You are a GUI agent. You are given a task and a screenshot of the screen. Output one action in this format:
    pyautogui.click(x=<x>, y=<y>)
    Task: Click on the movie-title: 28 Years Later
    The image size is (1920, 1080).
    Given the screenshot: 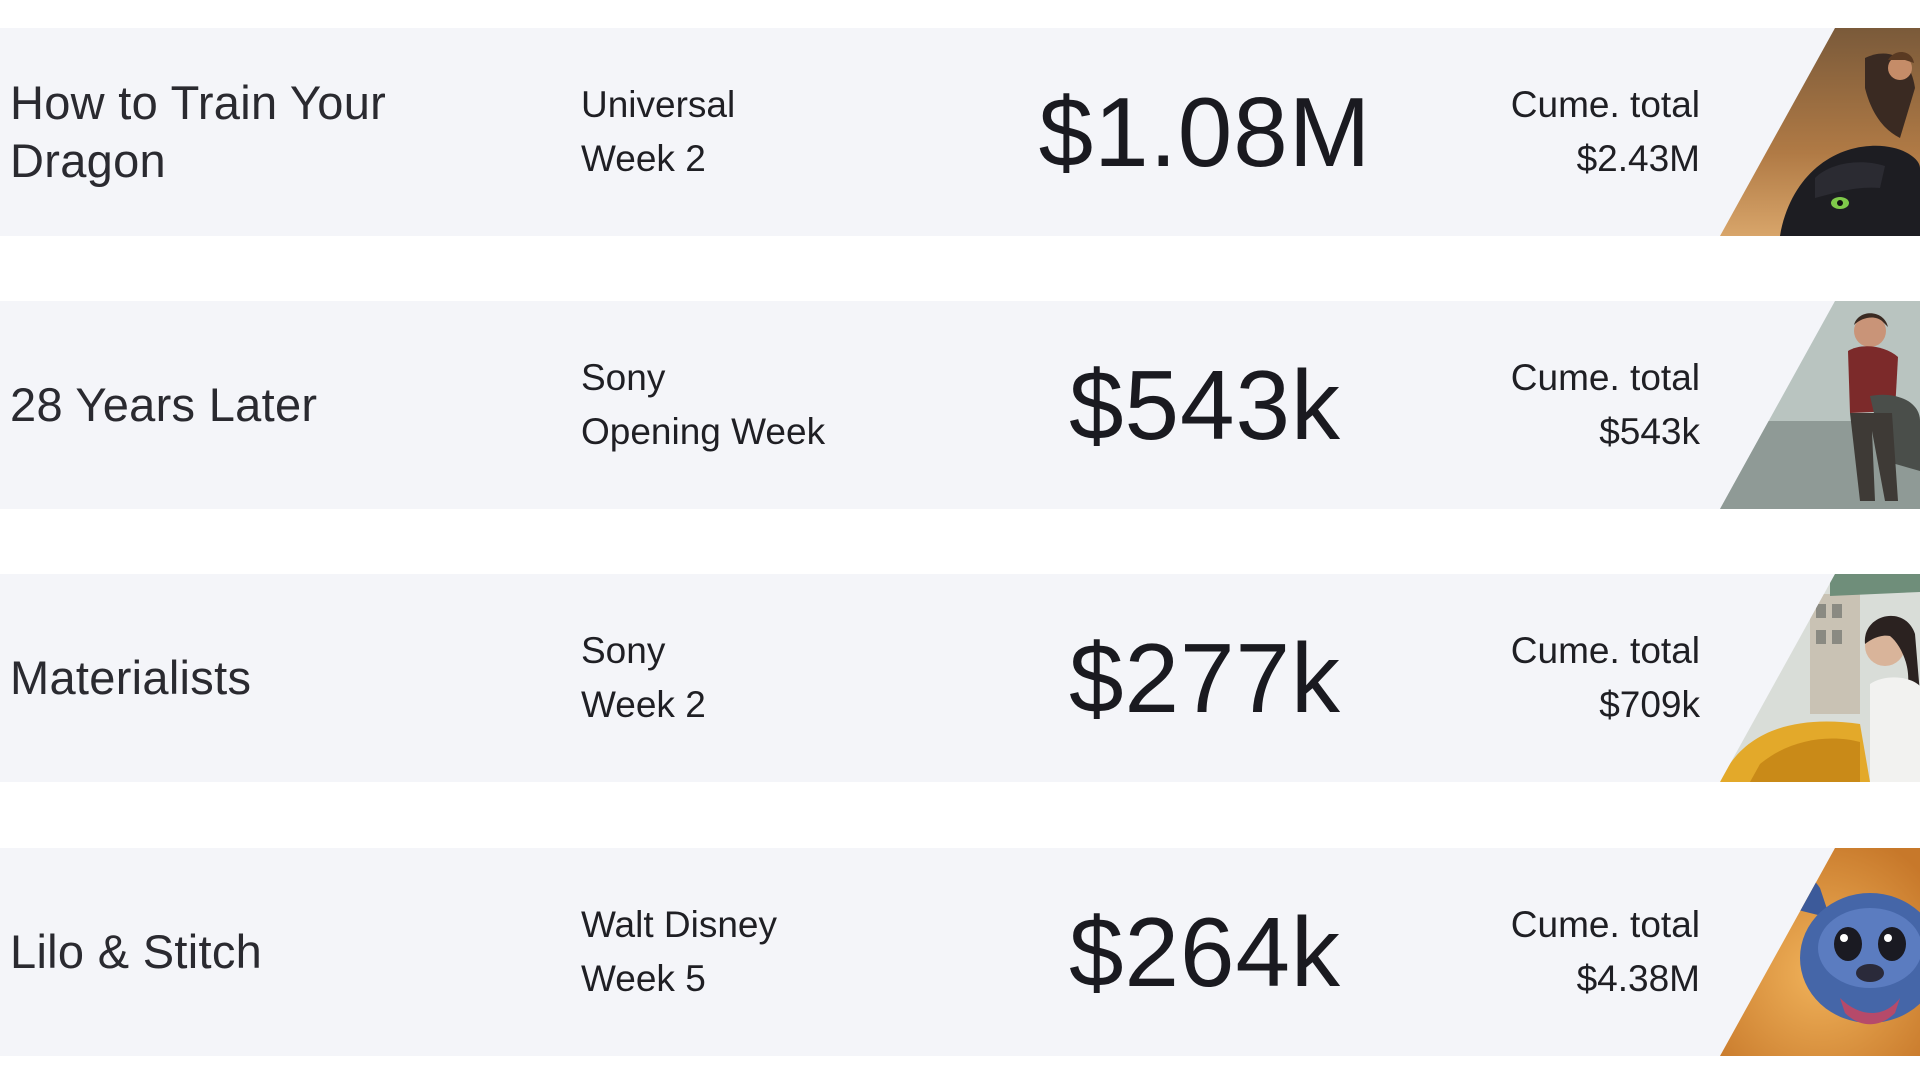 What is the action you would take?
    pyautogui.click(x=164, y=404)
    